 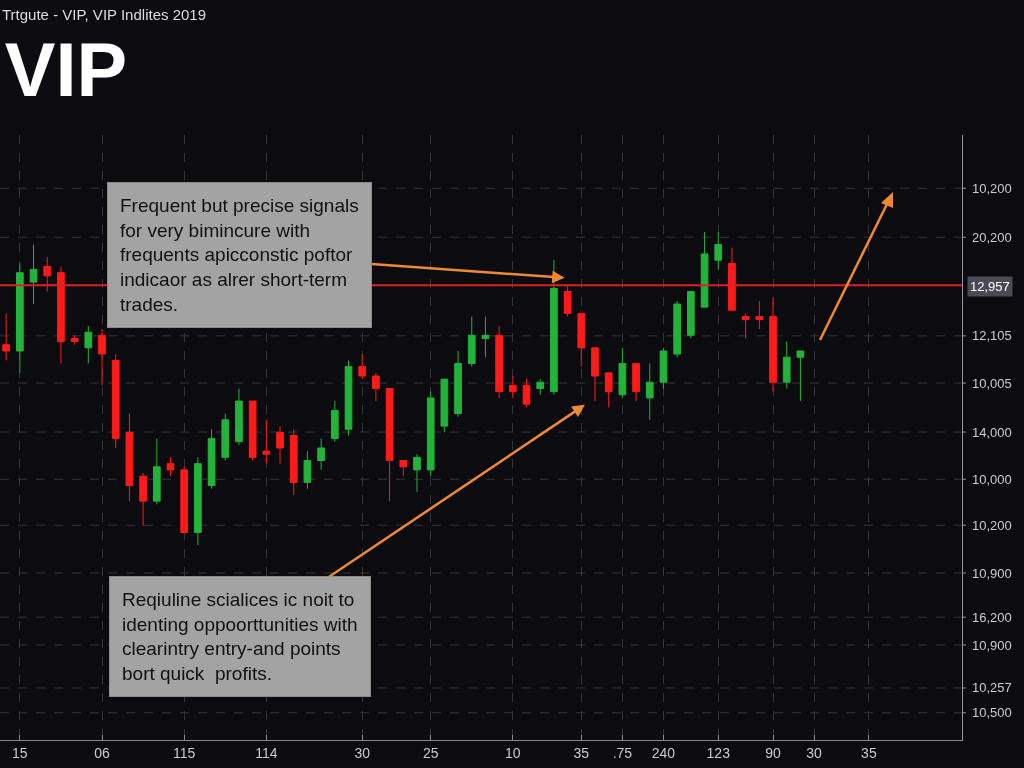 What do you see at coordinates (104, 14) in the screenshot?
I see `chart-subtitle: Trtgute - VIP, VIP Indlites 2019` at bounding box center [104, 14].